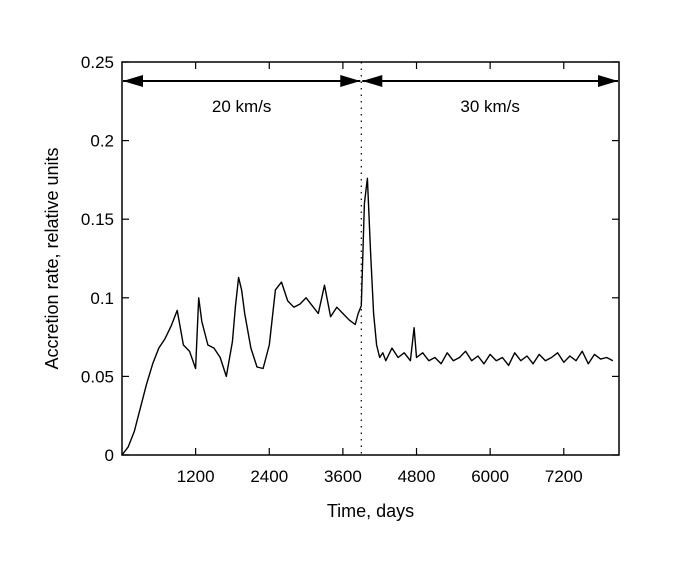 The image size is (695, 570). Describe the element at coordinates (242, 106) in the screenshot. I see `annotation-label: 20 km/s` at that location.